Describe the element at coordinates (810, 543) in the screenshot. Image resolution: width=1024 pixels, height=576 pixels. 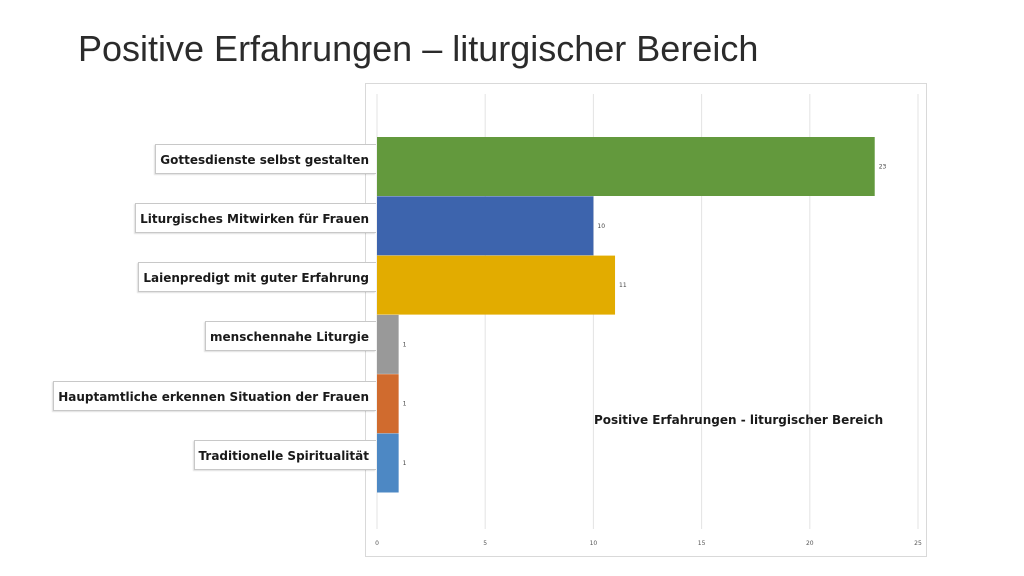
I see `x-tick-label: 20` at that location.